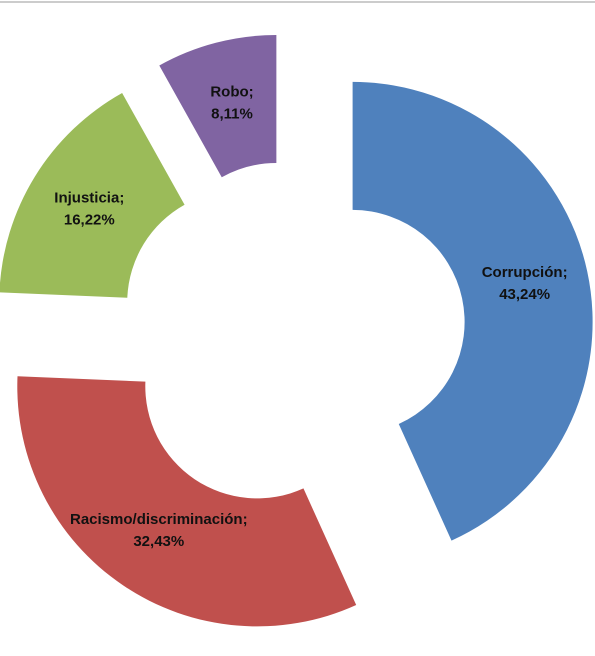 Image resolution: width=595 pixels, height=656 pixels. I want to click on slice-value-label: 8,11%, so click(232, 114).